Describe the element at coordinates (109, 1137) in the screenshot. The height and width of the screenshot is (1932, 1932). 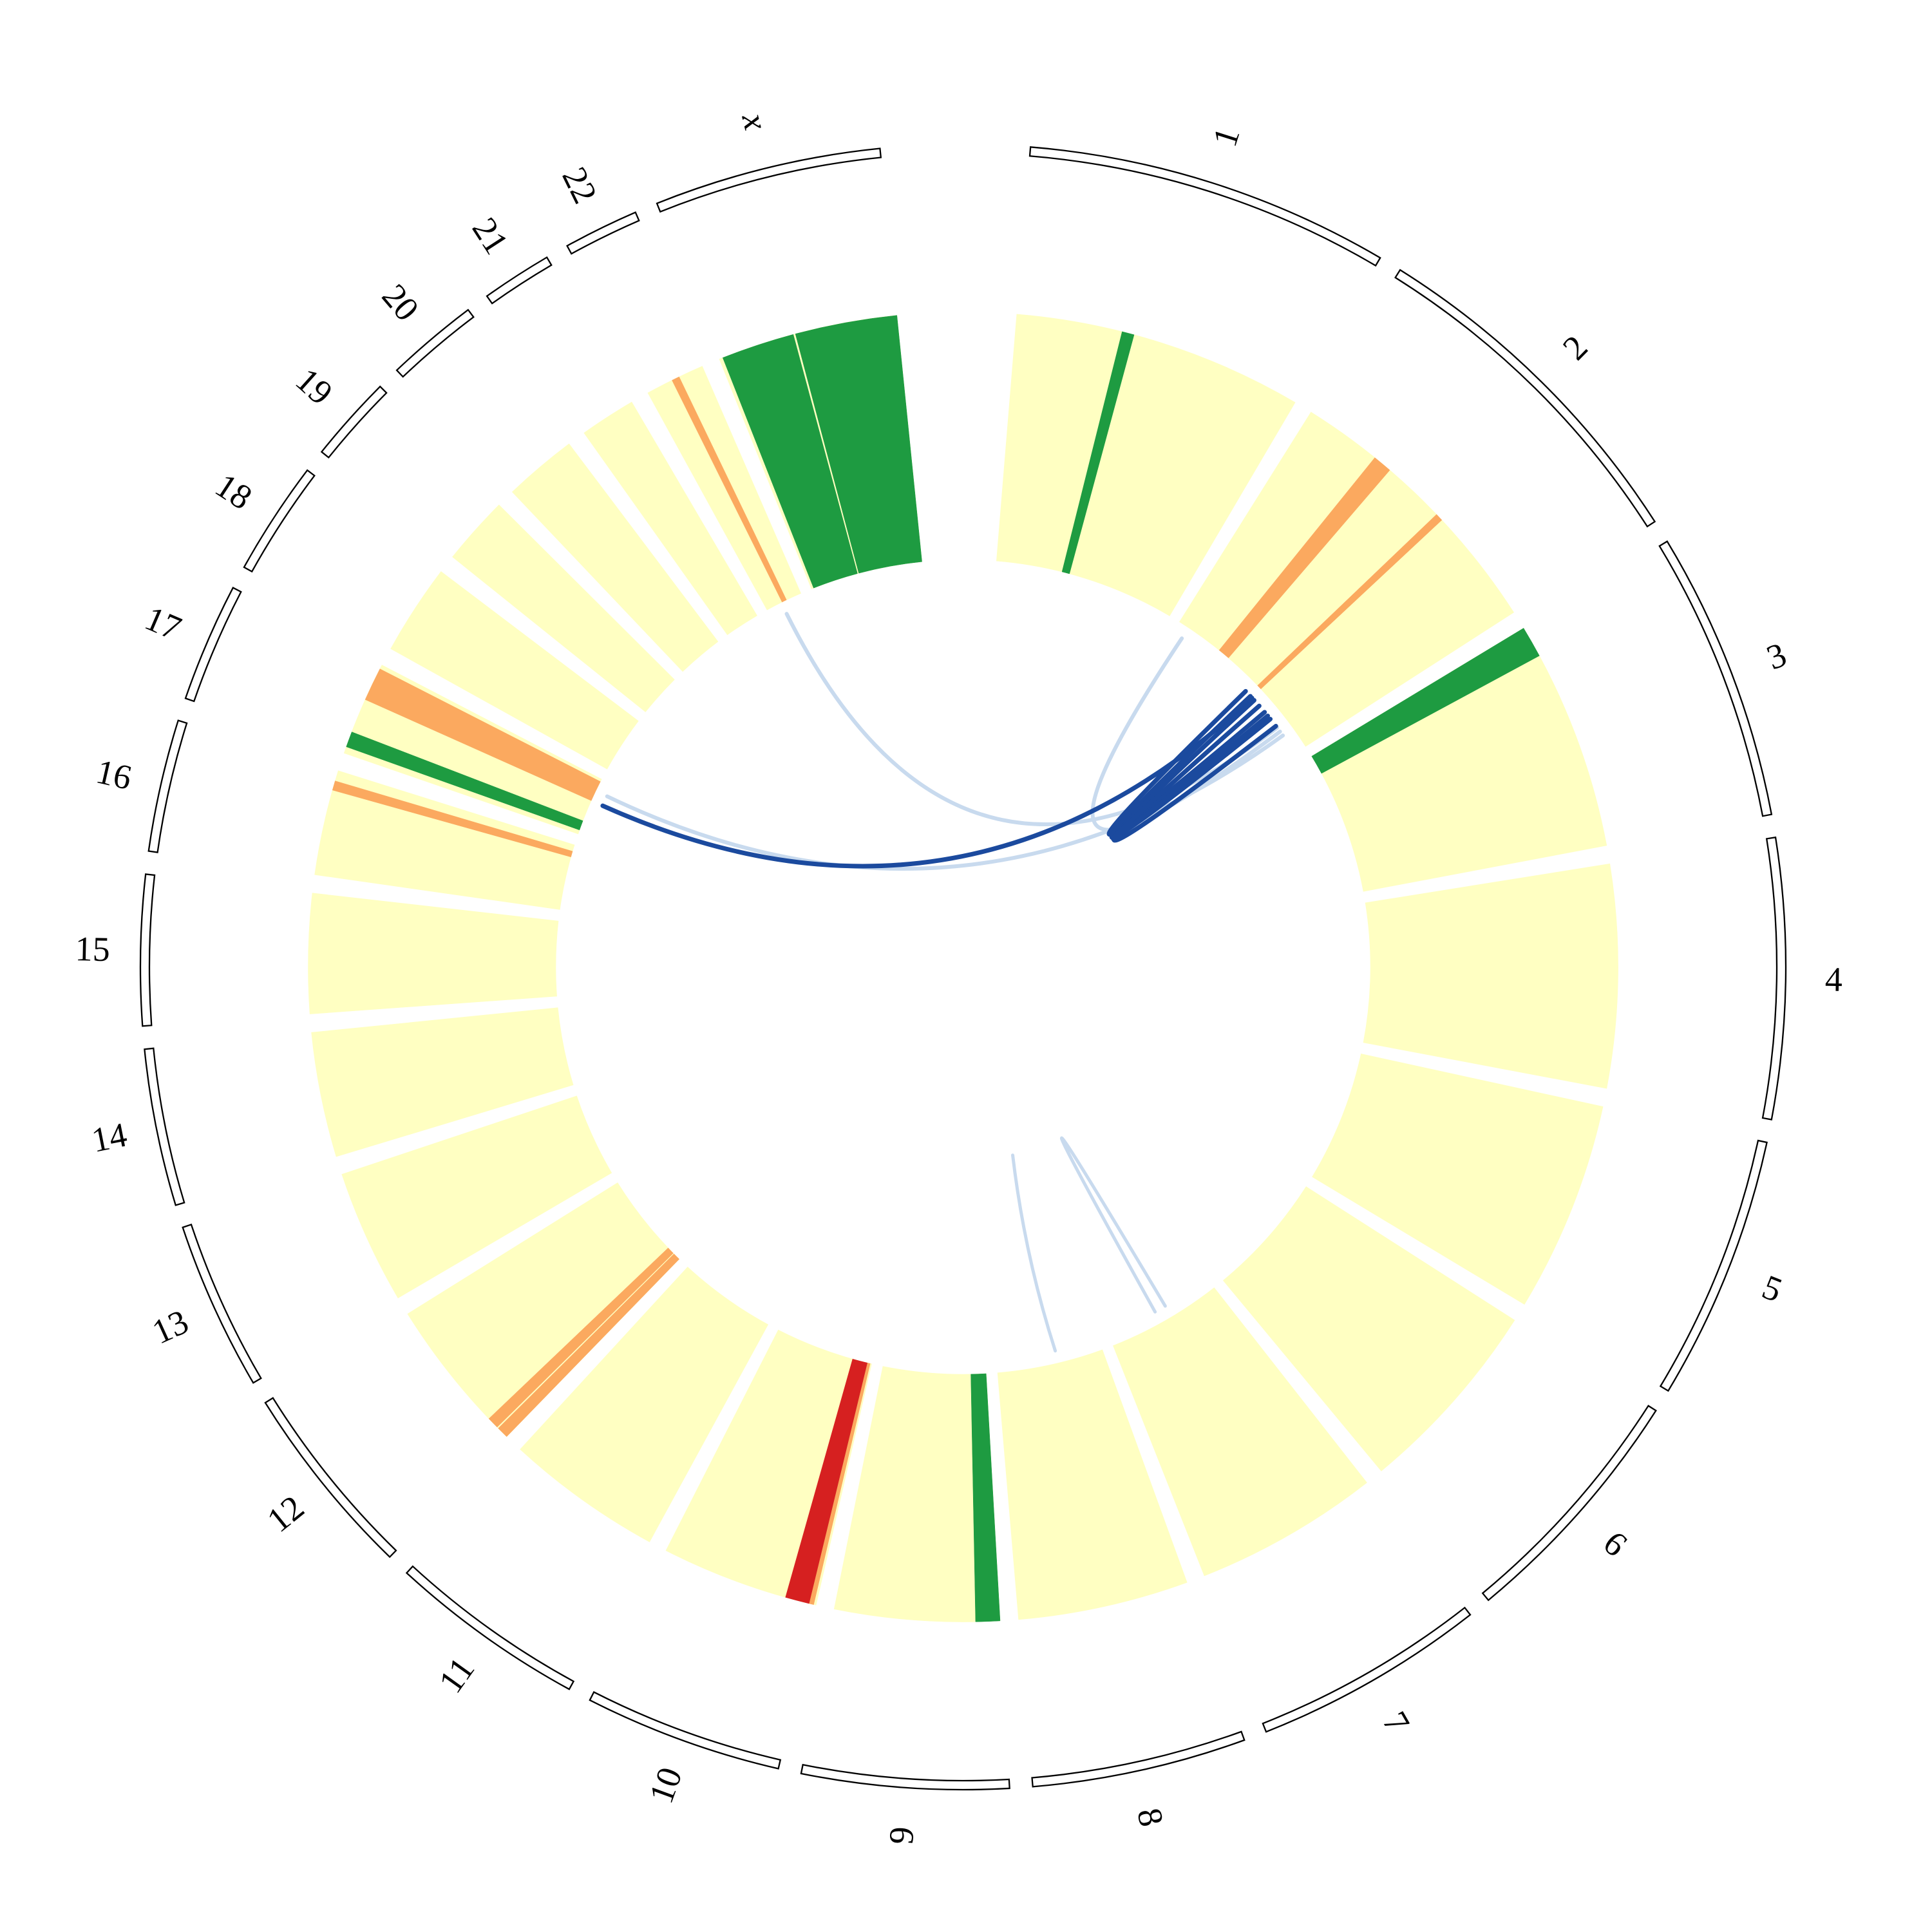
I see `svg-text: 14` at that location.